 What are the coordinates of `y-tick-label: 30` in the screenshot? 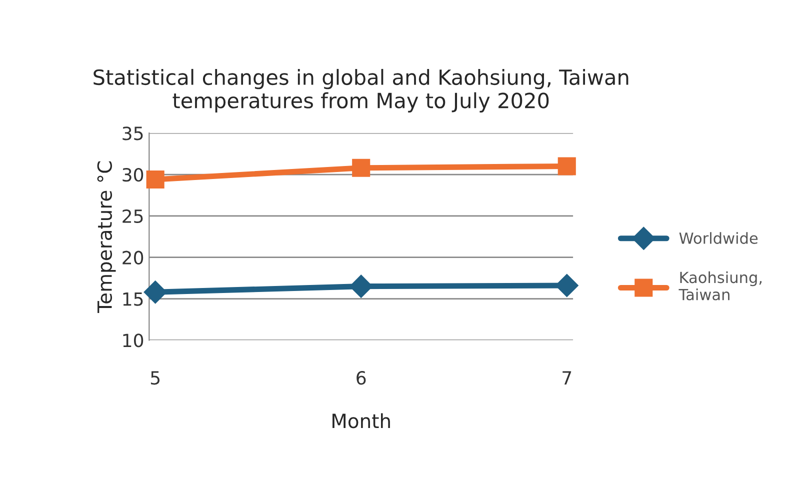 It's located at (133, 175).